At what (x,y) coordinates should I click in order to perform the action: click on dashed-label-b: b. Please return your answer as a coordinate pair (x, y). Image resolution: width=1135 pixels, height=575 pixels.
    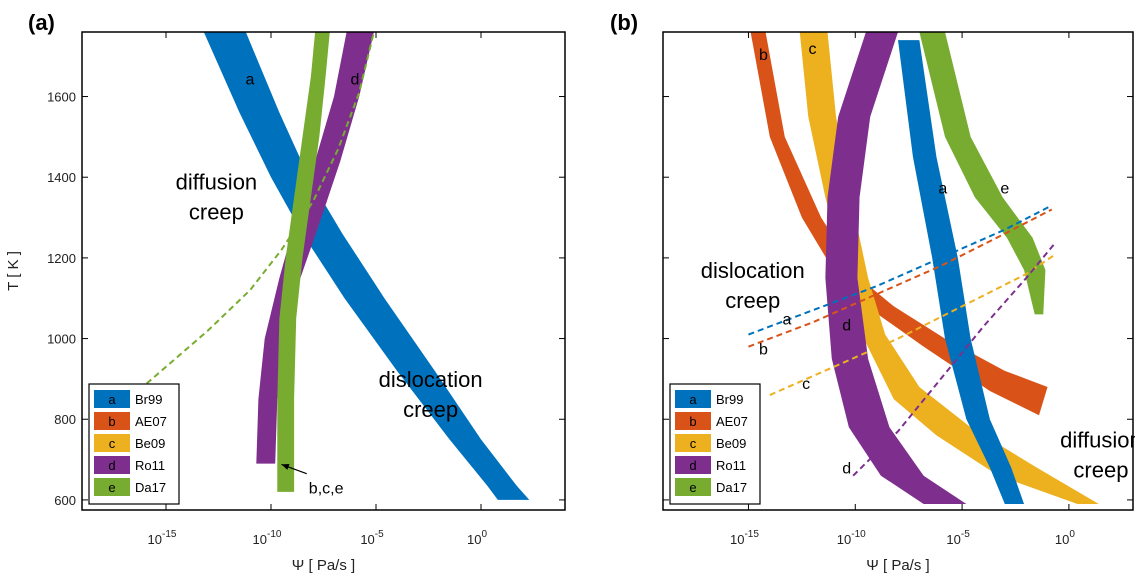
    Looking at the image, I should click on (763, 350).